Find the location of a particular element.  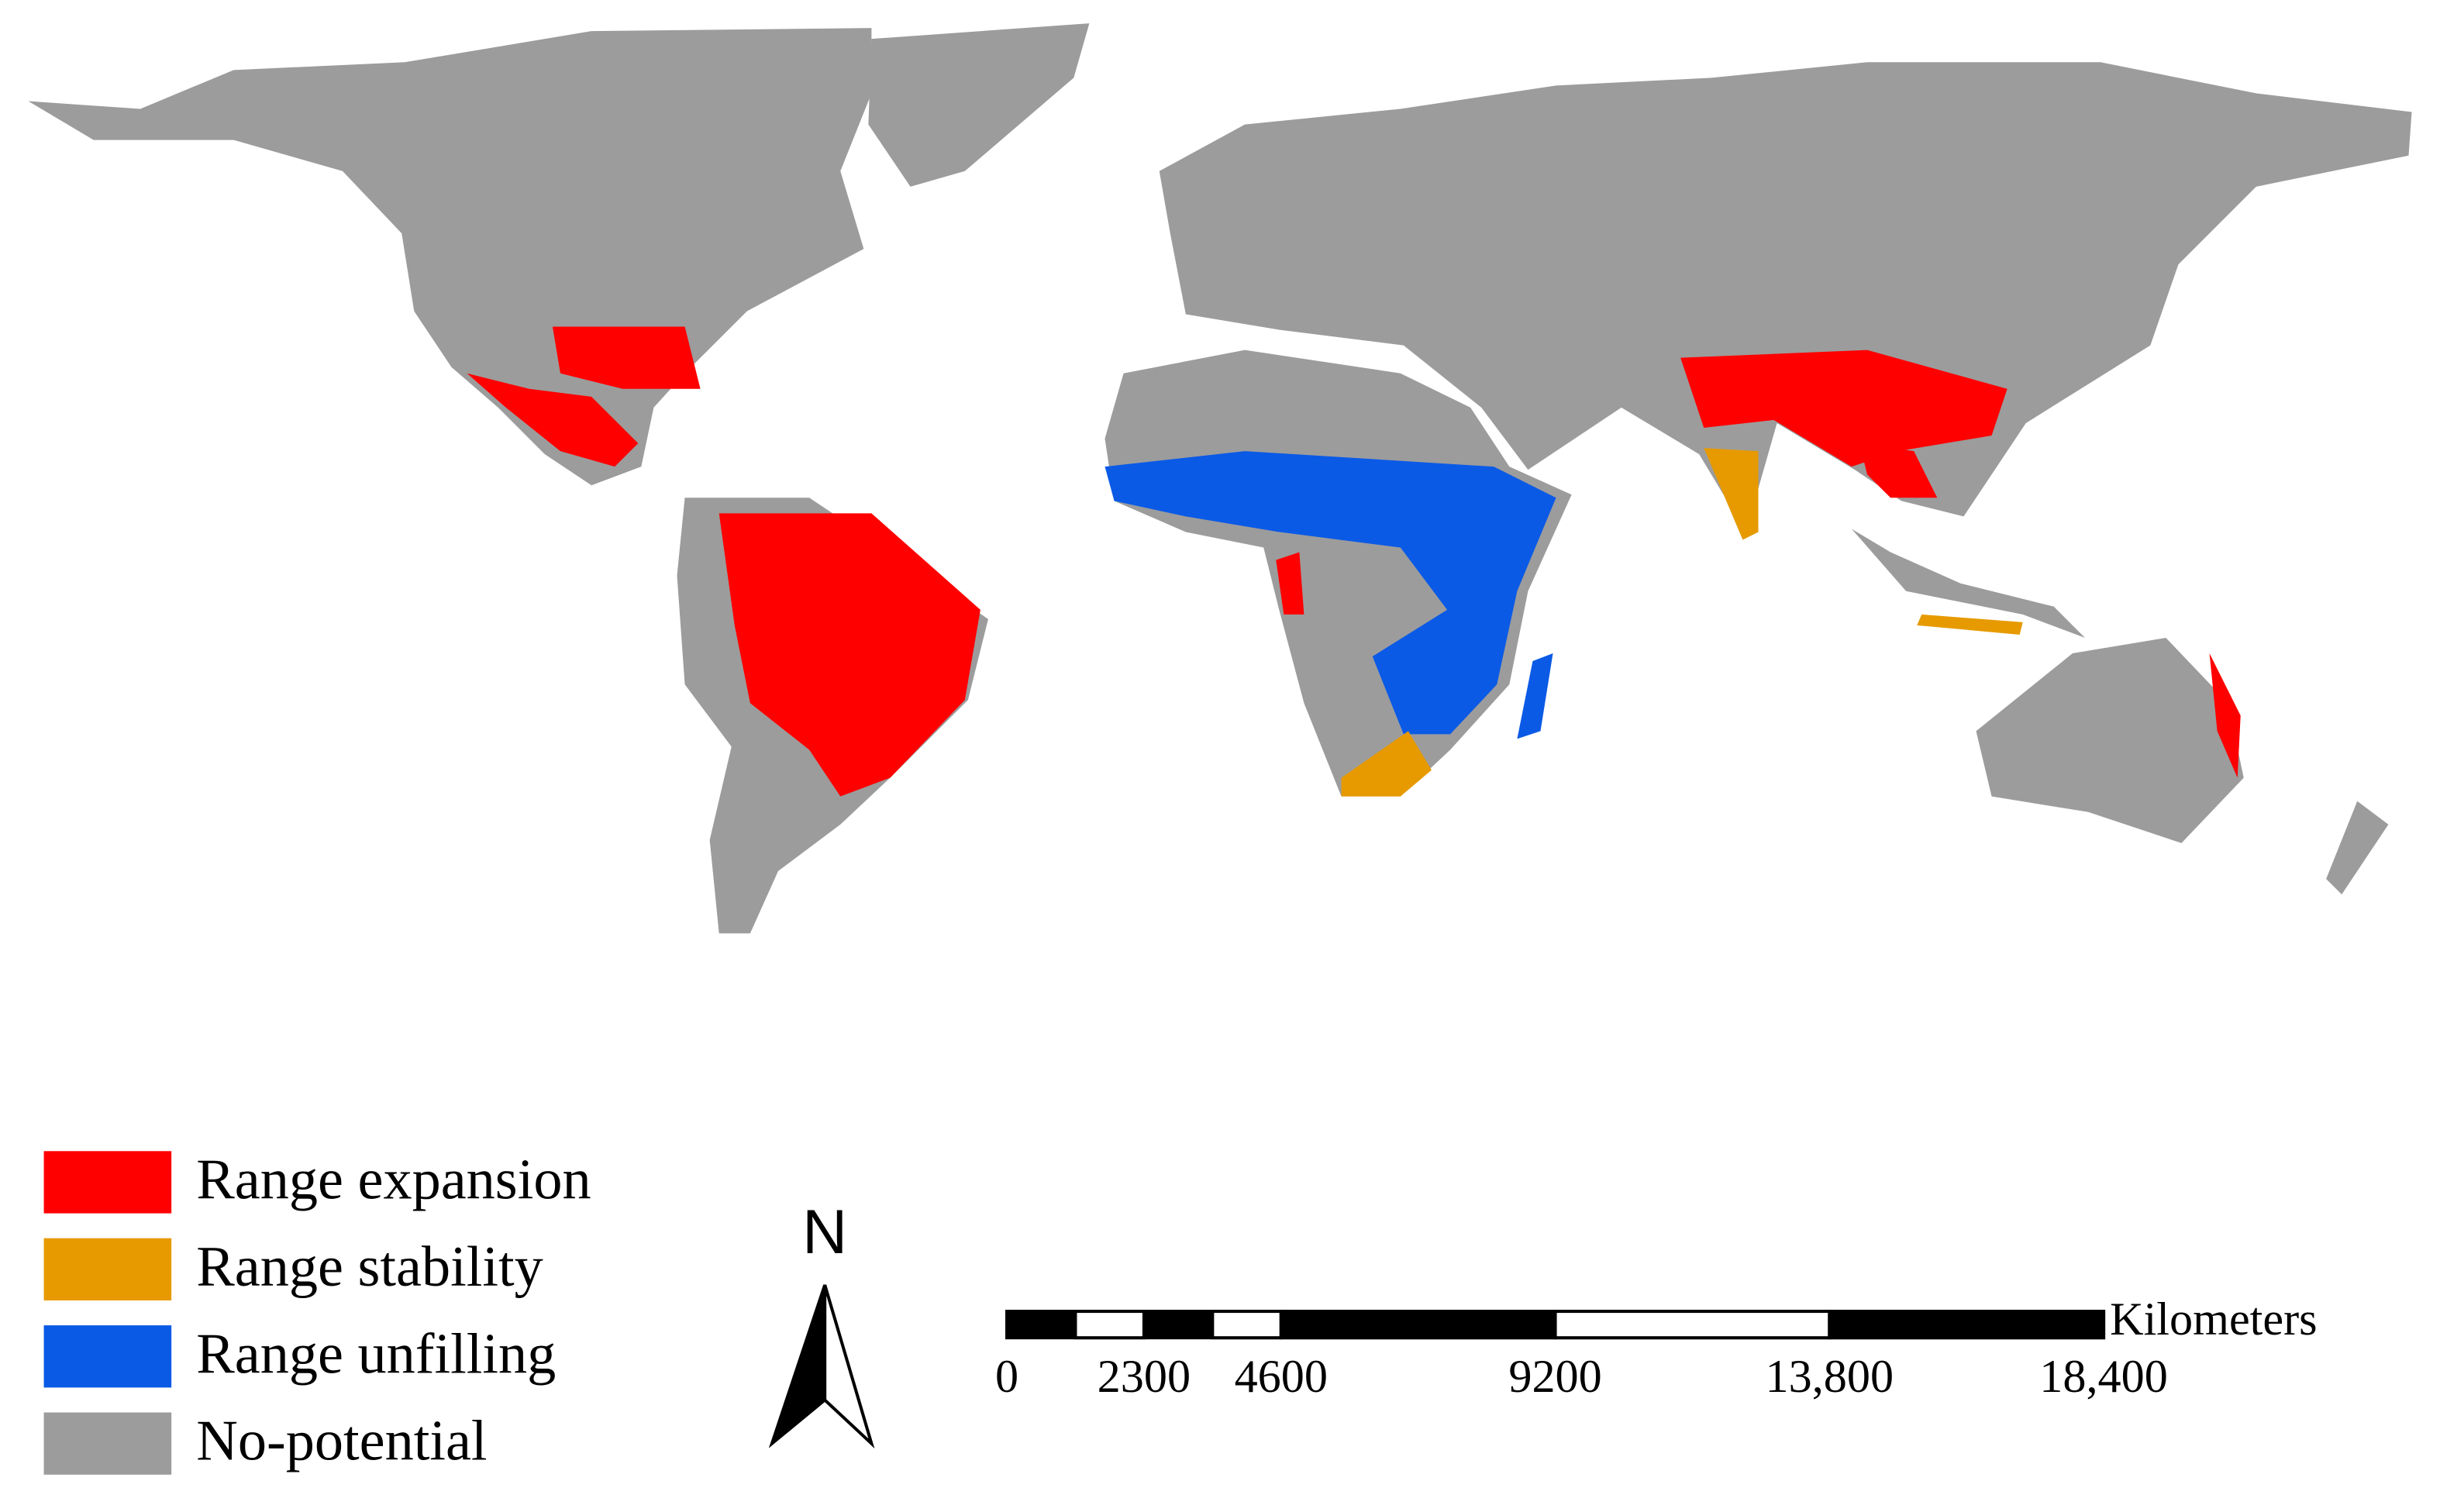

arrow-left is located at coordinates (797, 1366).